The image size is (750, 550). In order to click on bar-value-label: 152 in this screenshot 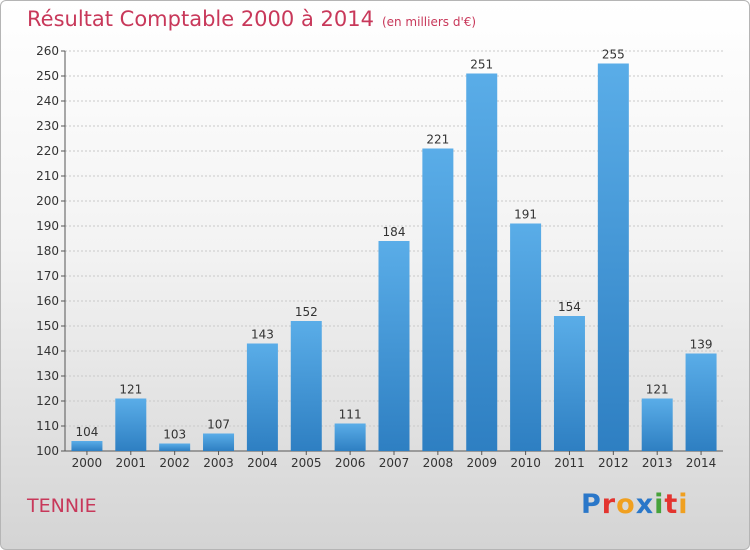, I will do `click(306, 312)`.